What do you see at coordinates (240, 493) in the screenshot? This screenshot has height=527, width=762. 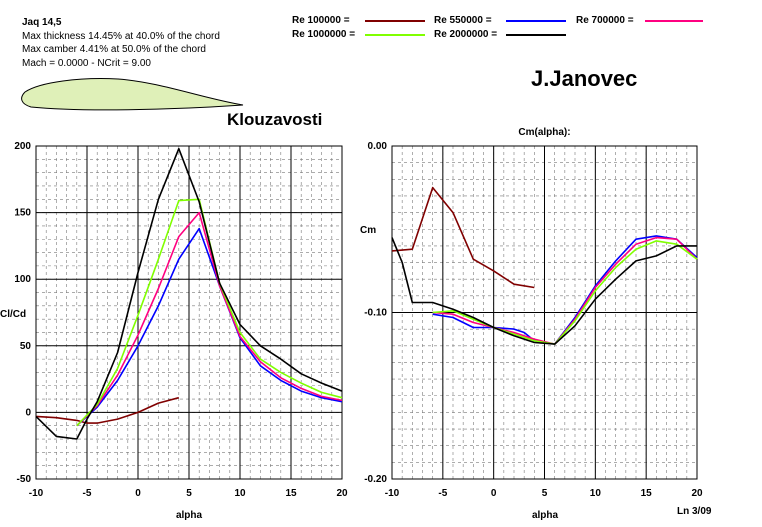 I see `chart1-x-tick-label: 10` at bounding box center [240, 493].